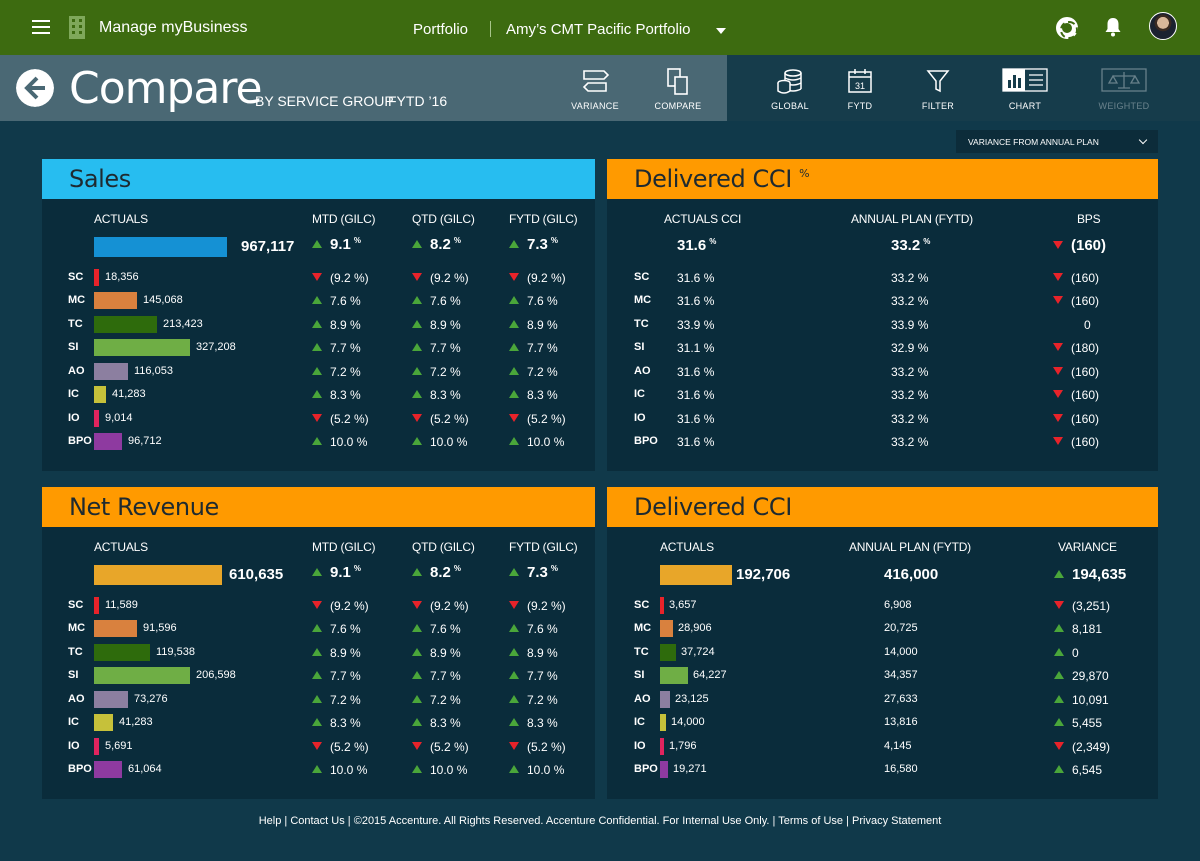 This screenshot has width=1200, height=861. Describe the element at coordinates (445, 723) in the screenshot. I see `net_revenue-row-qtd: 8.3 %` at that location.